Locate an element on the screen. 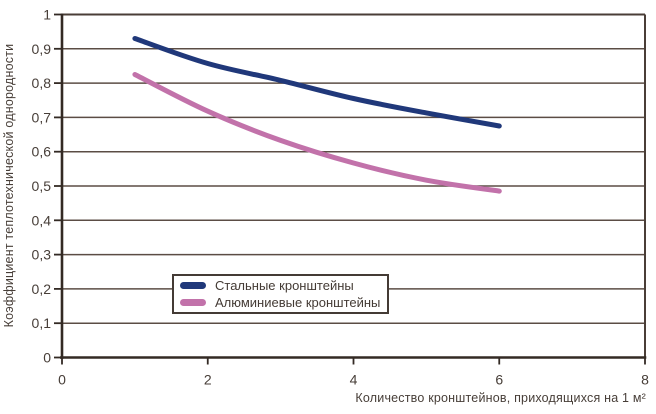  curve-steel is located at coordinates (317, 82).